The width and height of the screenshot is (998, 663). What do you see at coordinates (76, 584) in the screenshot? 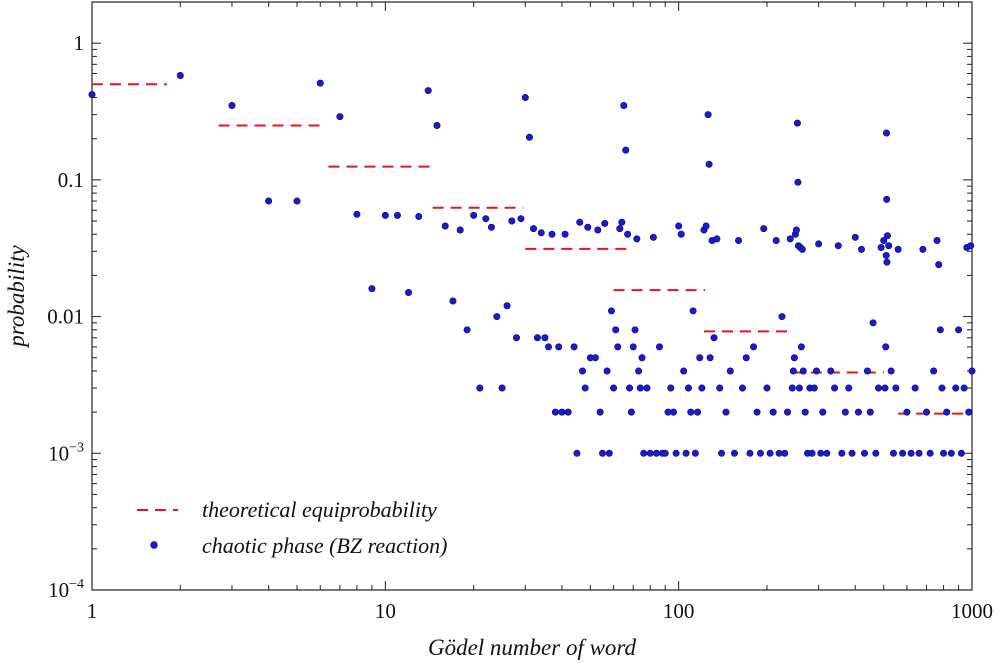
I see `y-tick-label-exponent: −4` at bounding box center [76, 584].